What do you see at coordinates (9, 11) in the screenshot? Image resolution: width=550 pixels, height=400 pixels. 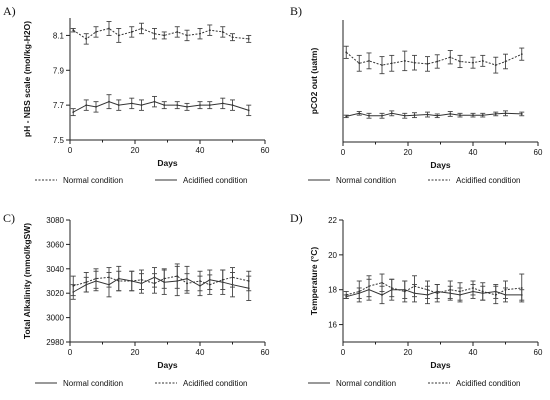 I see `panel-label: A)` at bounding box center [9, 11].